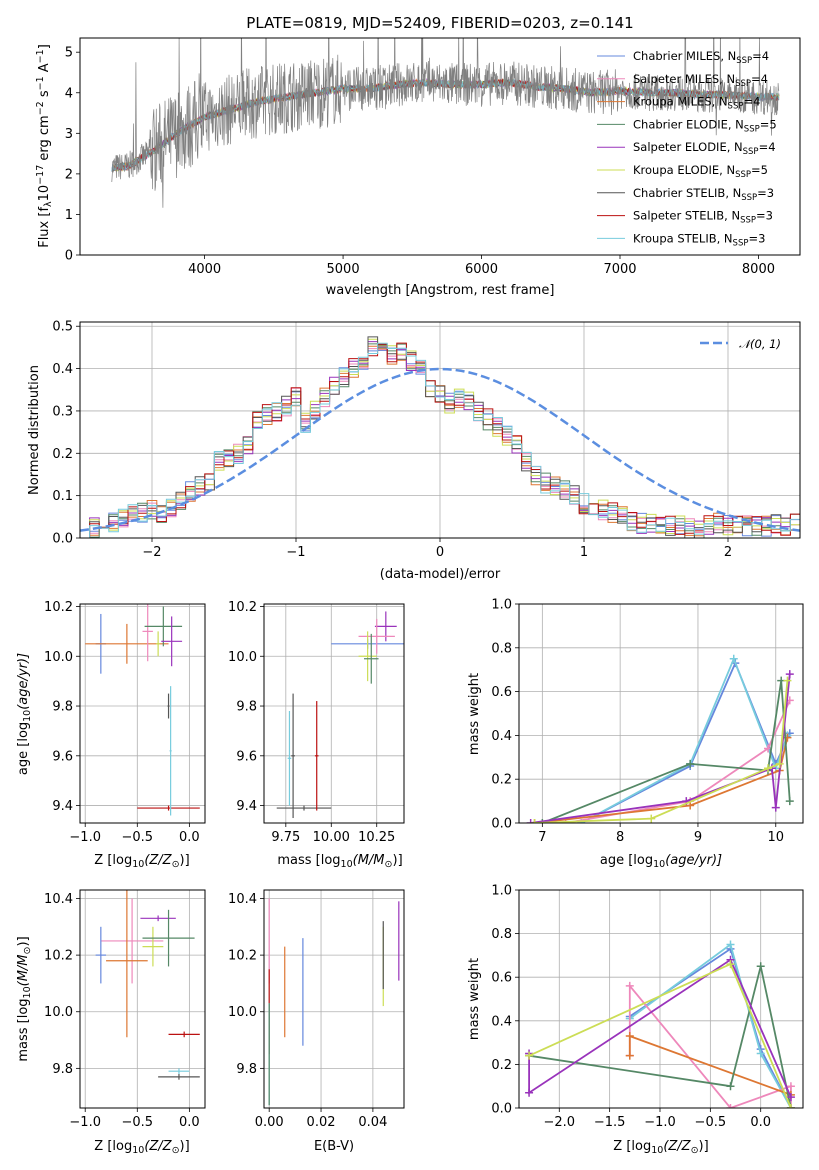 This screenshot has height=1170, width=819. I want to click on y-axis-label-part: −1, so click(40, 56).